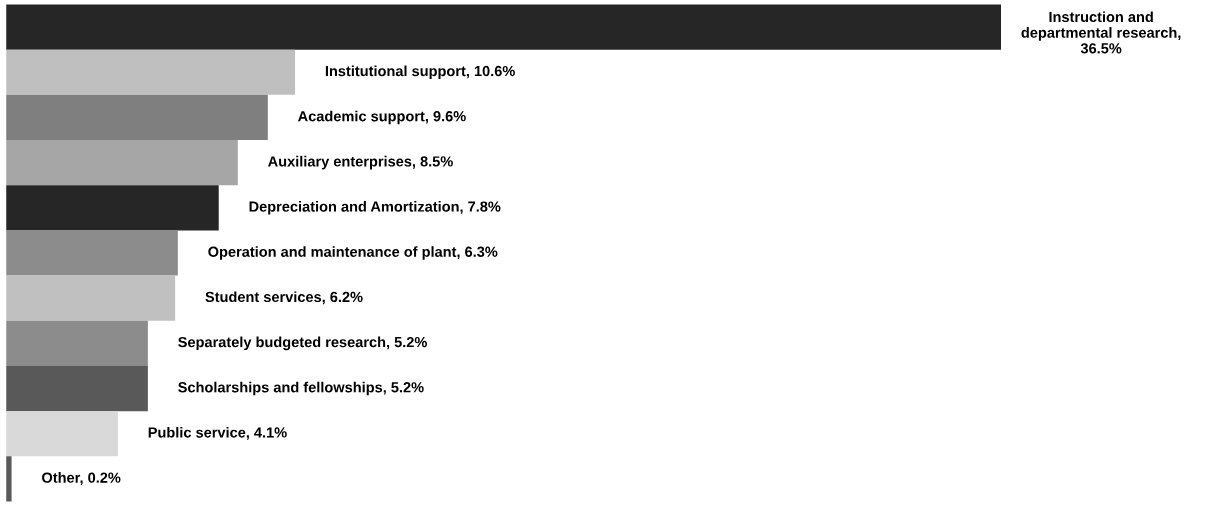  Describe the element at coordinates (284, 298) in the screenshot. I see `data-label: Student services, 6.2%` at that location.